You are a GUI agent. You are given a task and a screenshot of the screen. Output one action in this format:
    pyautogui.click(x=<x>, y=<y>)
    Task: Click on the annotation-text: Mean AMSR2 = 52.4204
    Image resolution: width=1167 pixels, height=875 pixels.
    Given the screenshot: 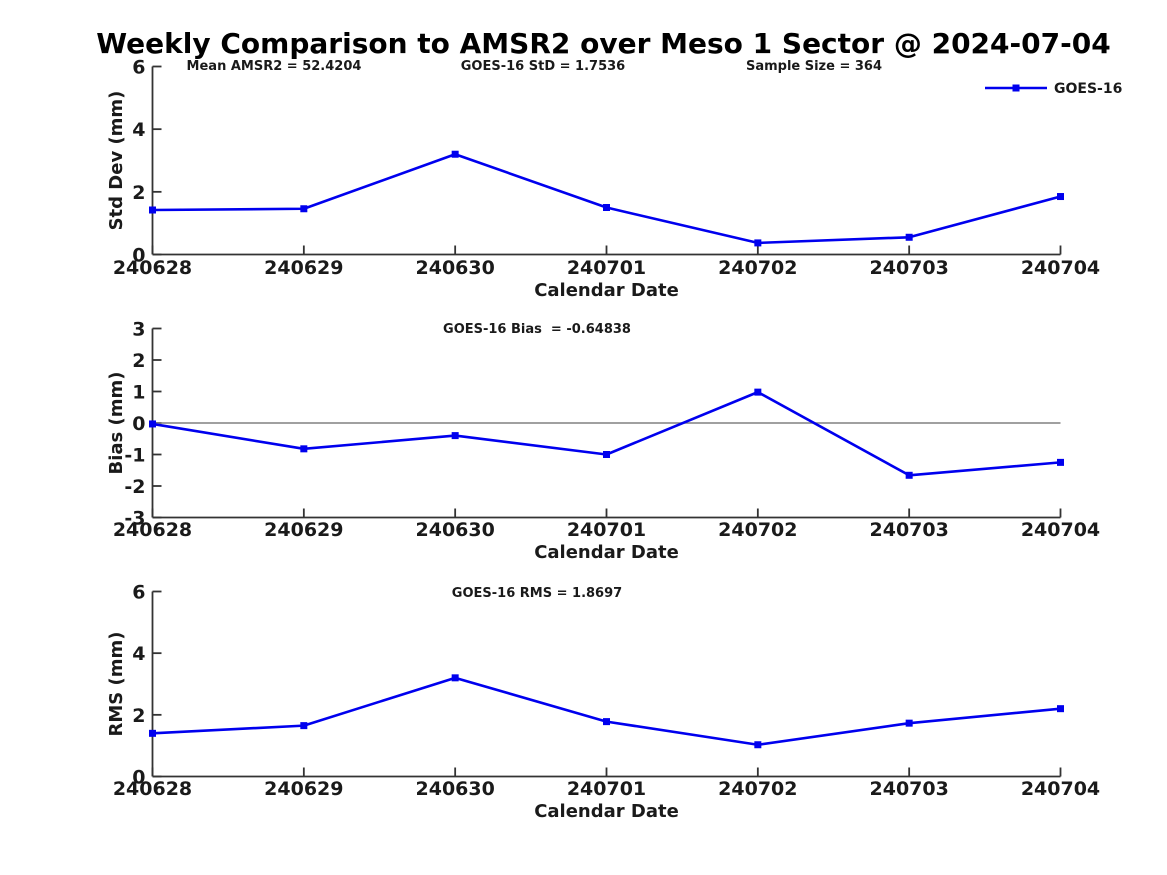 What is the action you would take?
    pyautogui.click(x=274, y=66)
    